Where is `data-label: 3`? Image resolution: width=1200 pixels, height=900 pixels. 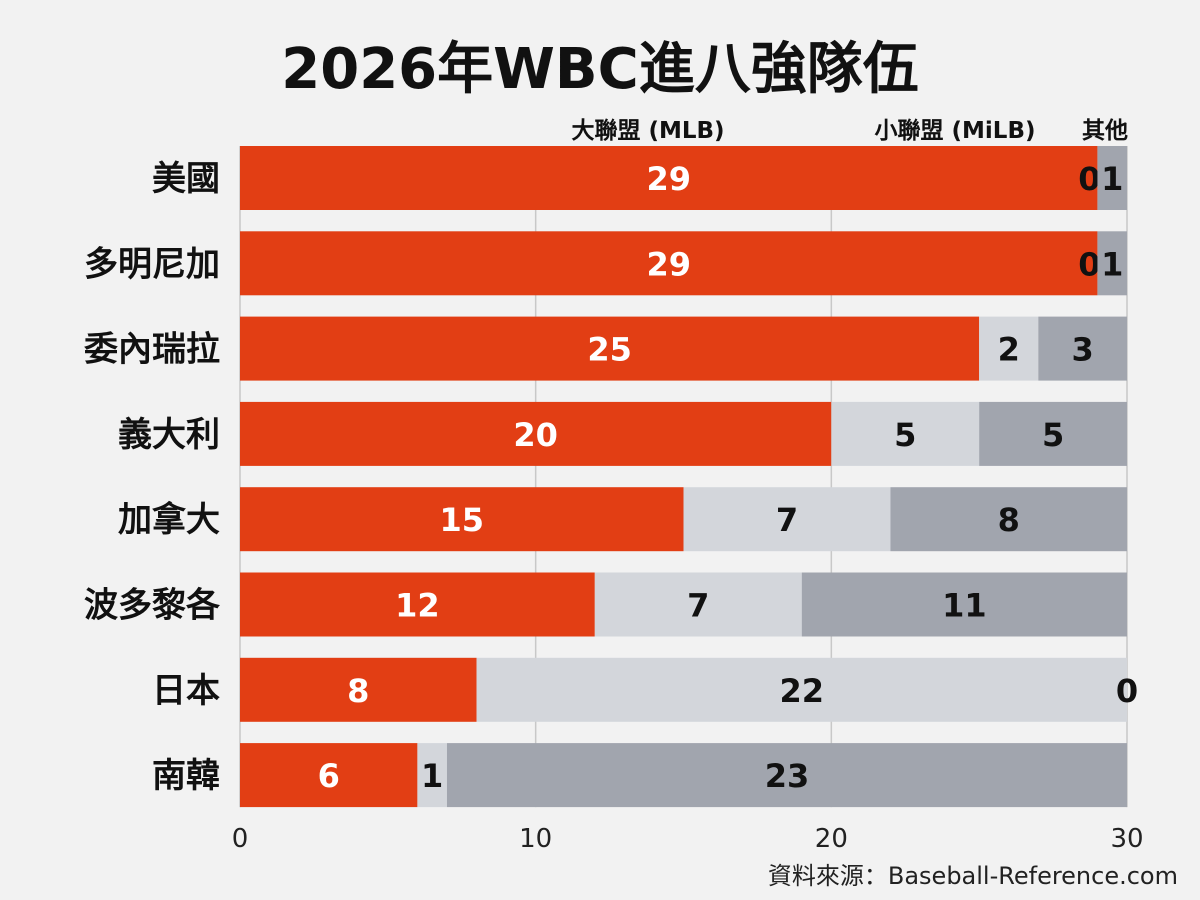
data-label: 3 is located at coordinates (1083, 350).